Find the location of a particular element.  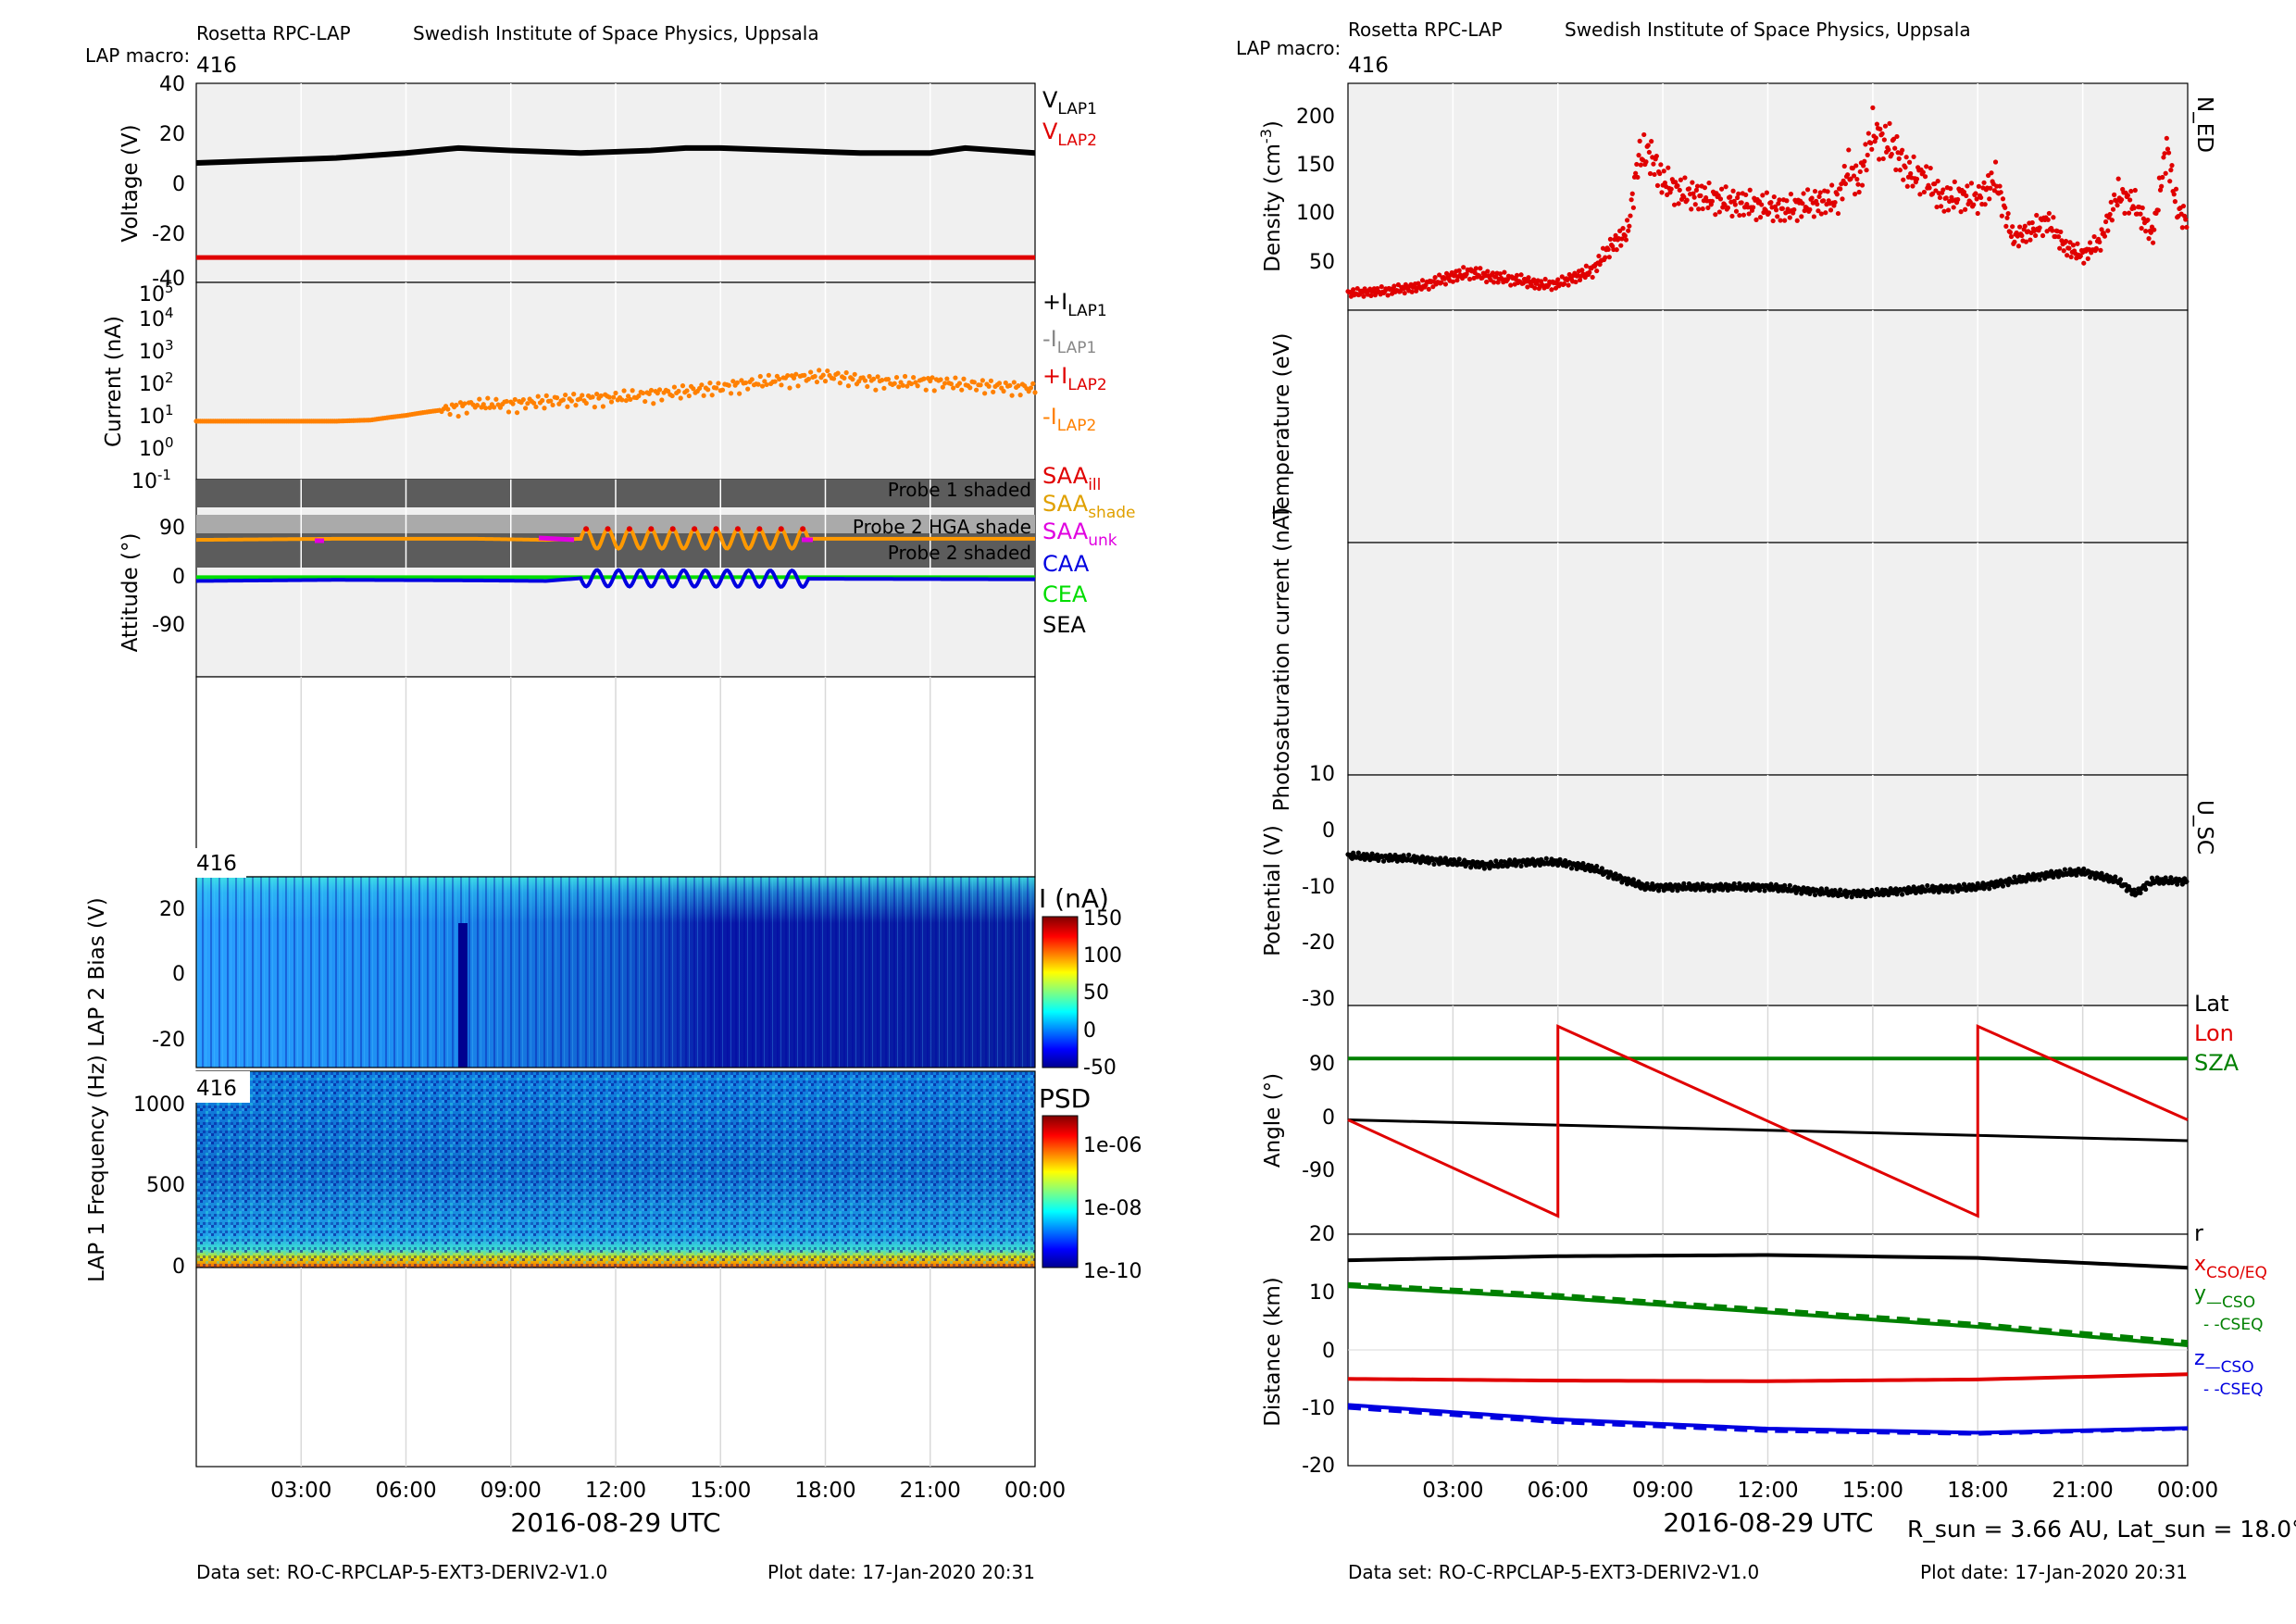

svg-text: +ILAP1 is located at coordinates (1074, 304).